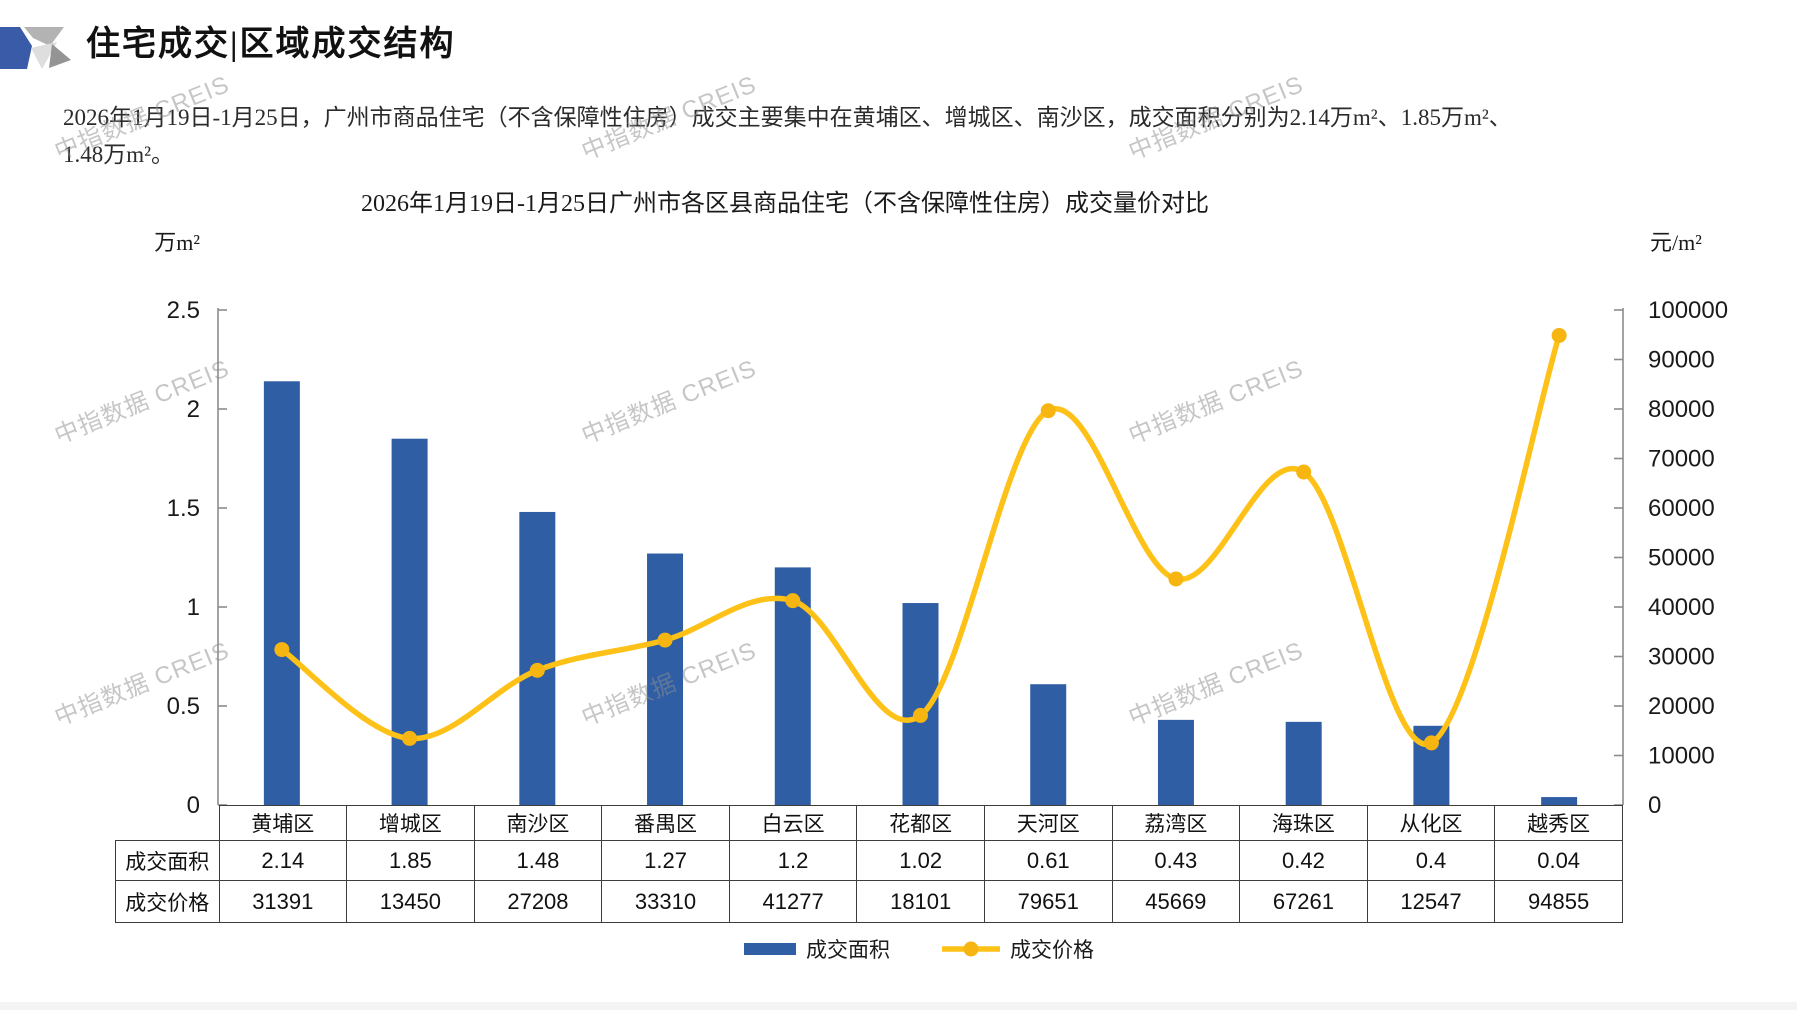  What do you see at coordinates (1304, 472) in the screenshot?
I see `price-marker-海珠区` at bounding box center [1304, 472].